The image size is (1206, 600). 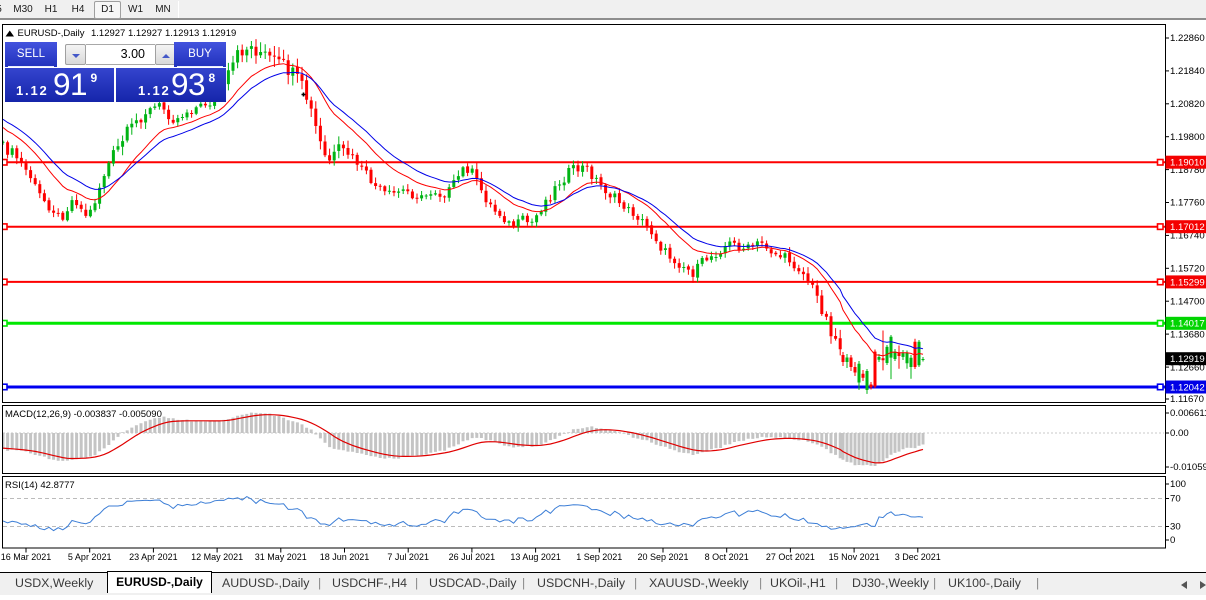 What do you see at coordinates (408, 557) in the screenshot?
I see `svg-text: 7 Jul 2021` at bounding box center [408, 557].